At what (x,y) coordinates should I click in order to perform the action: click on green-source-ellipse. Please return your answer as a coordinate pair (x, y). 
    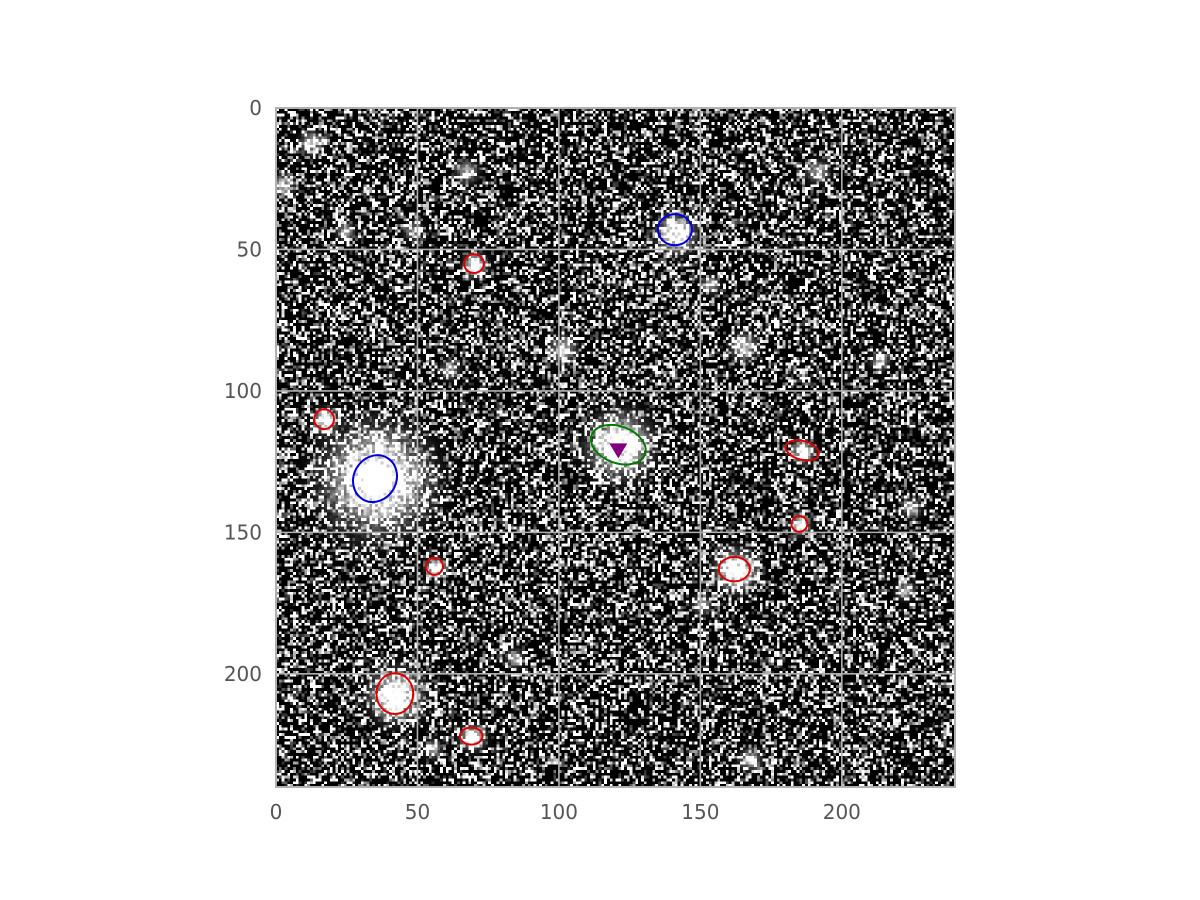
    Looking at the image, I should click on (618, 444).